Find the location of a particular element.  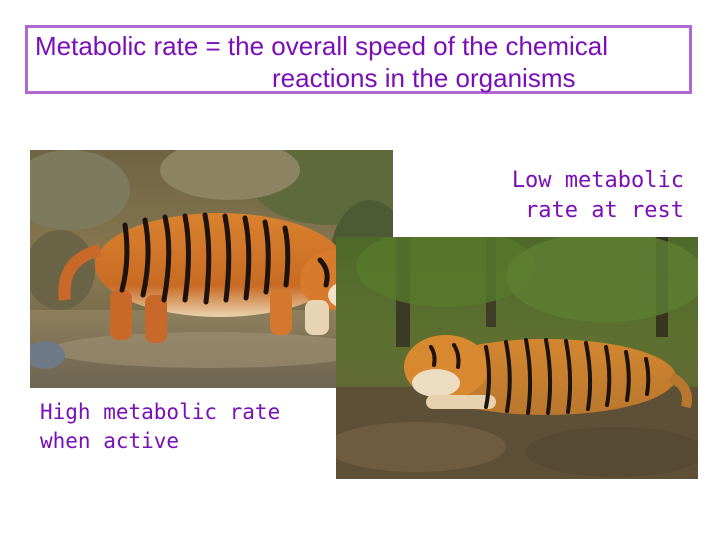

caption-rest-line-2: rate at rest is located at coordinates (604, 210).